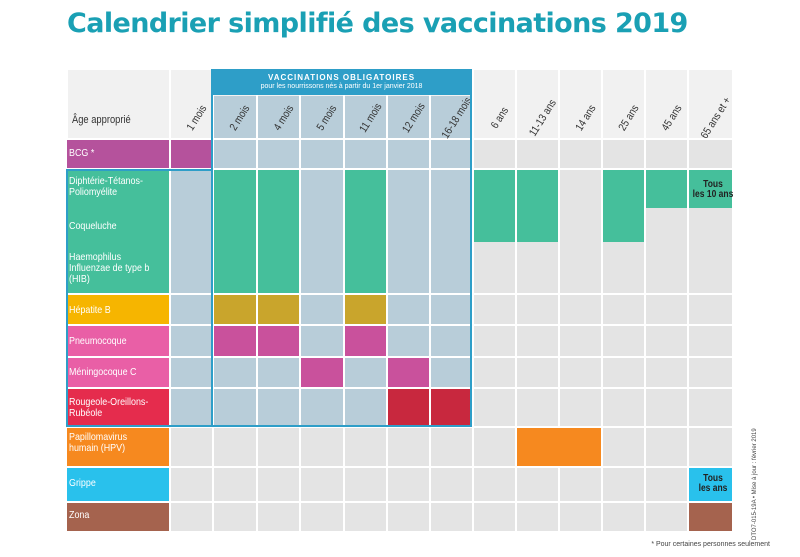 This screenshot has height=557, width=800. Describe the element at coordinates (82, 483) in the screenshot. I see `vaccine-label: Grippe` at that location.